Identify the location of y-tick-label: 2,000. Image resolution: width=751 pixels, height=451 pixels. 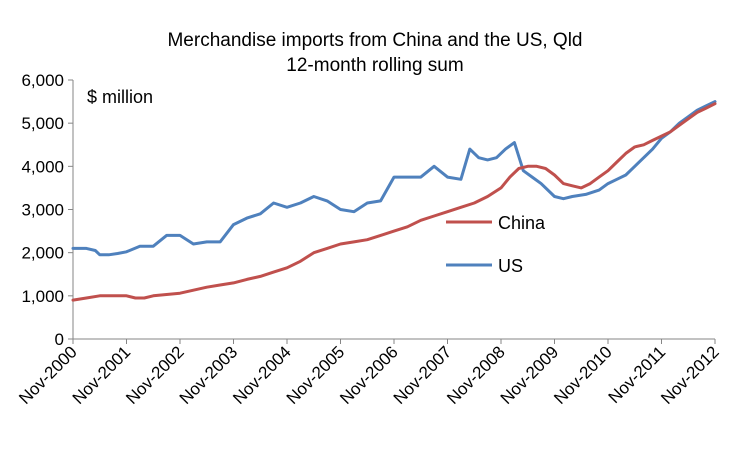
(42, 253).